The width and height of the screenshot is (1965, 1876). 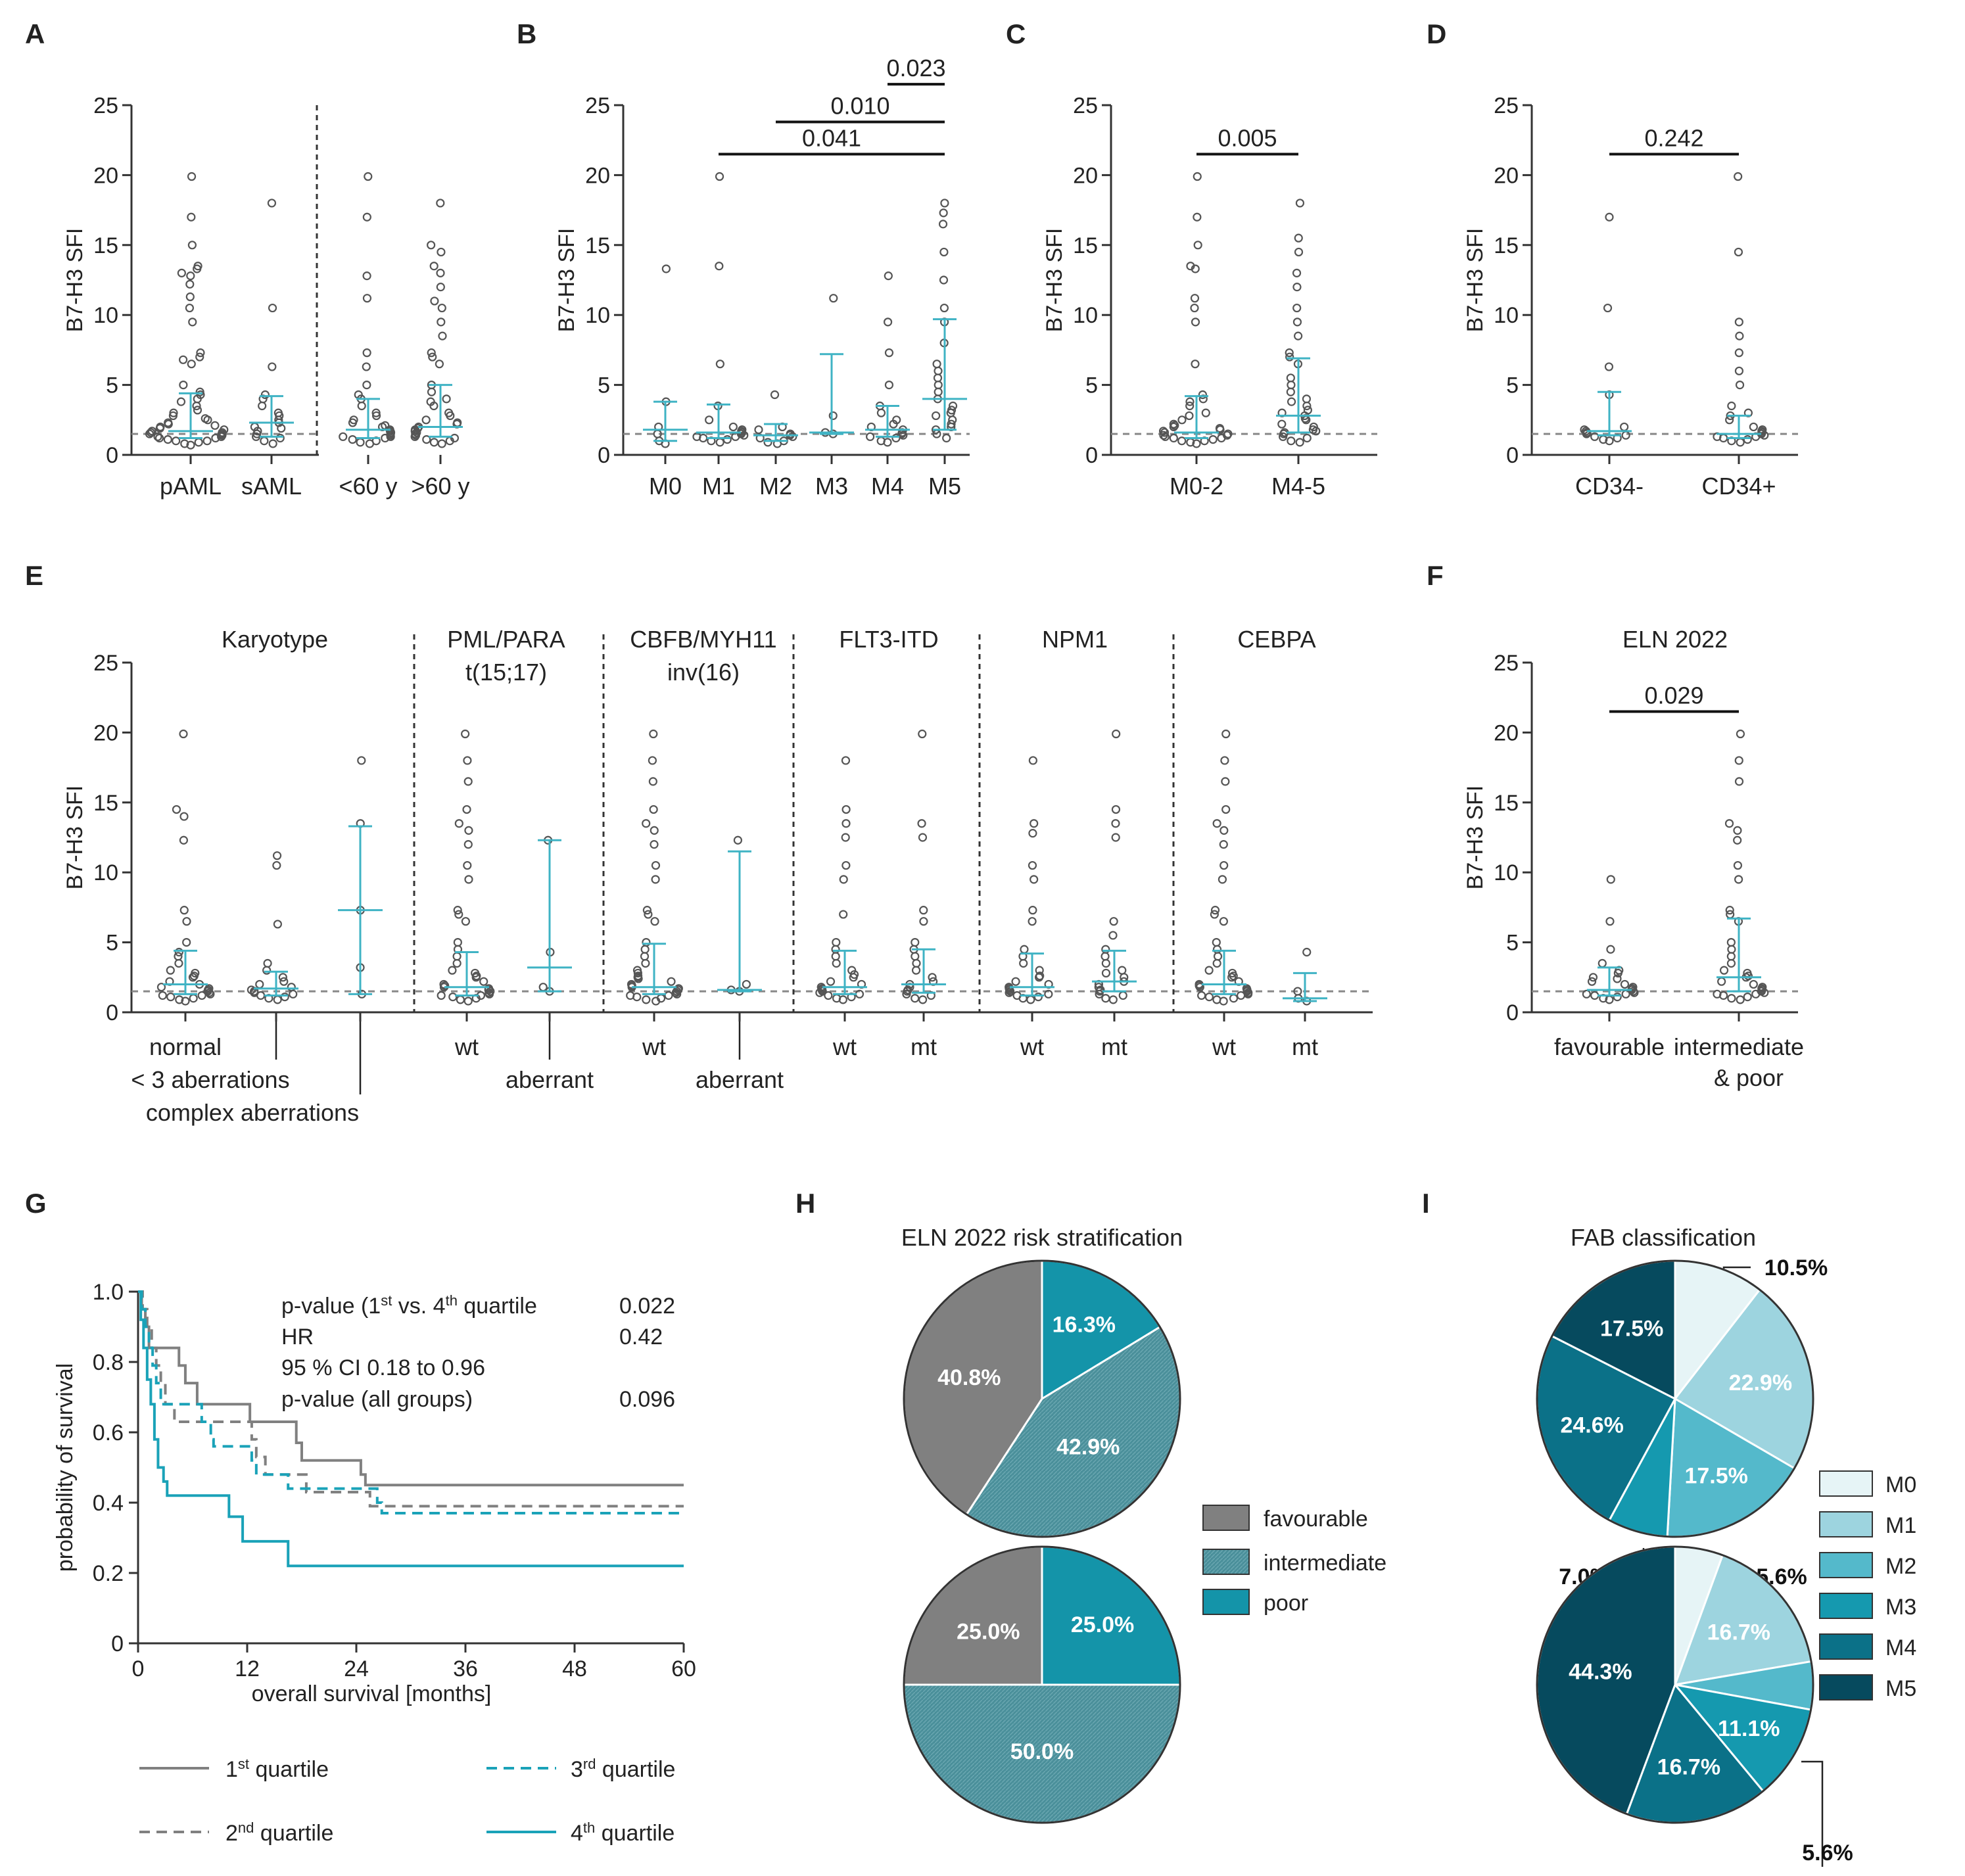 What do you see at coordinates (1247, 137) in the screenshot?
I see `c-sig-pvalue: 0.005` at bounding box center [1247, 137].